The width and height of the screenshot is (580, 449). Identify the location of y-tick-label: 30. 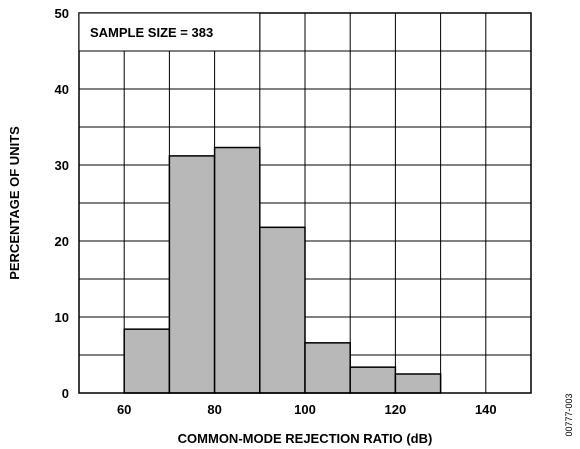
(62, 165).